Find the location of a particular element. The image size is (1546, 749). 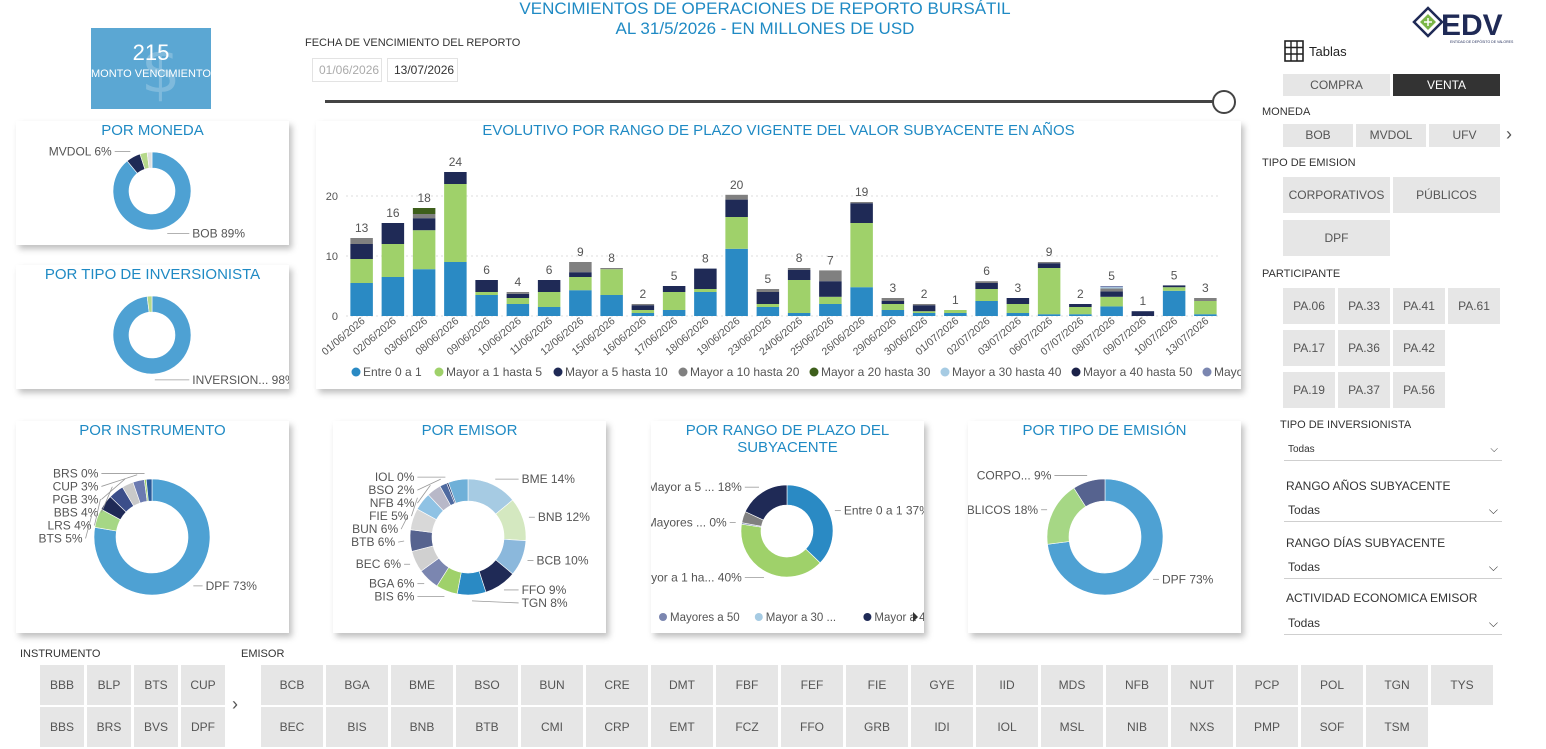

end-date-input: 13/07/2026 is located at coordinates (422, 70).